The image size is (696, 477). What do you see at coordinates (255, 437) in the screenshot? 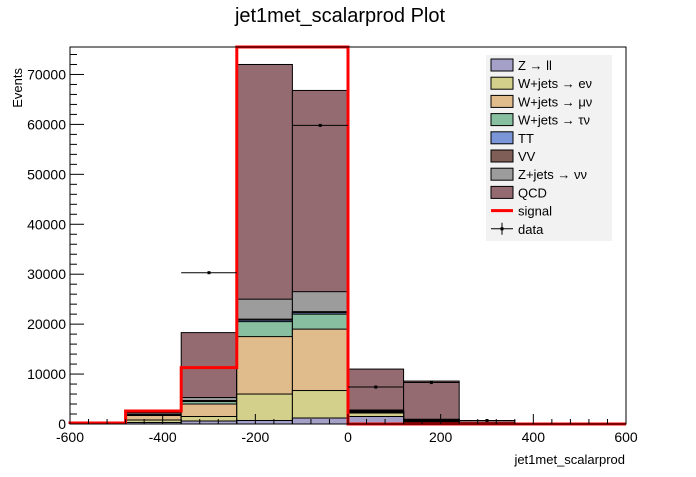
I see `x-tick-label: -200` at bounding box center [255, 437].